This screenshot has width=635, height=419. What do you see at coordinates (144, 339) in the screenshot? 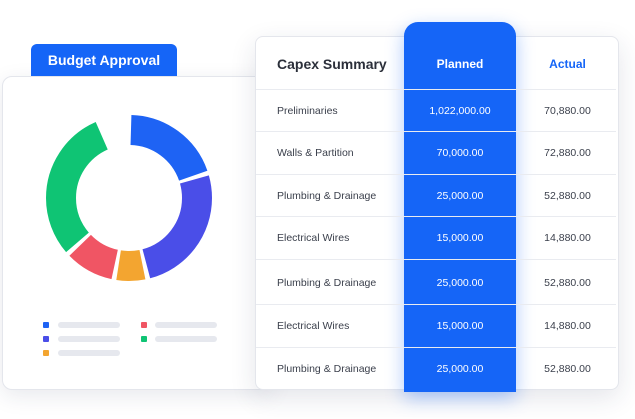
I see `legend-dot-green` at bounding box center [144, 339].